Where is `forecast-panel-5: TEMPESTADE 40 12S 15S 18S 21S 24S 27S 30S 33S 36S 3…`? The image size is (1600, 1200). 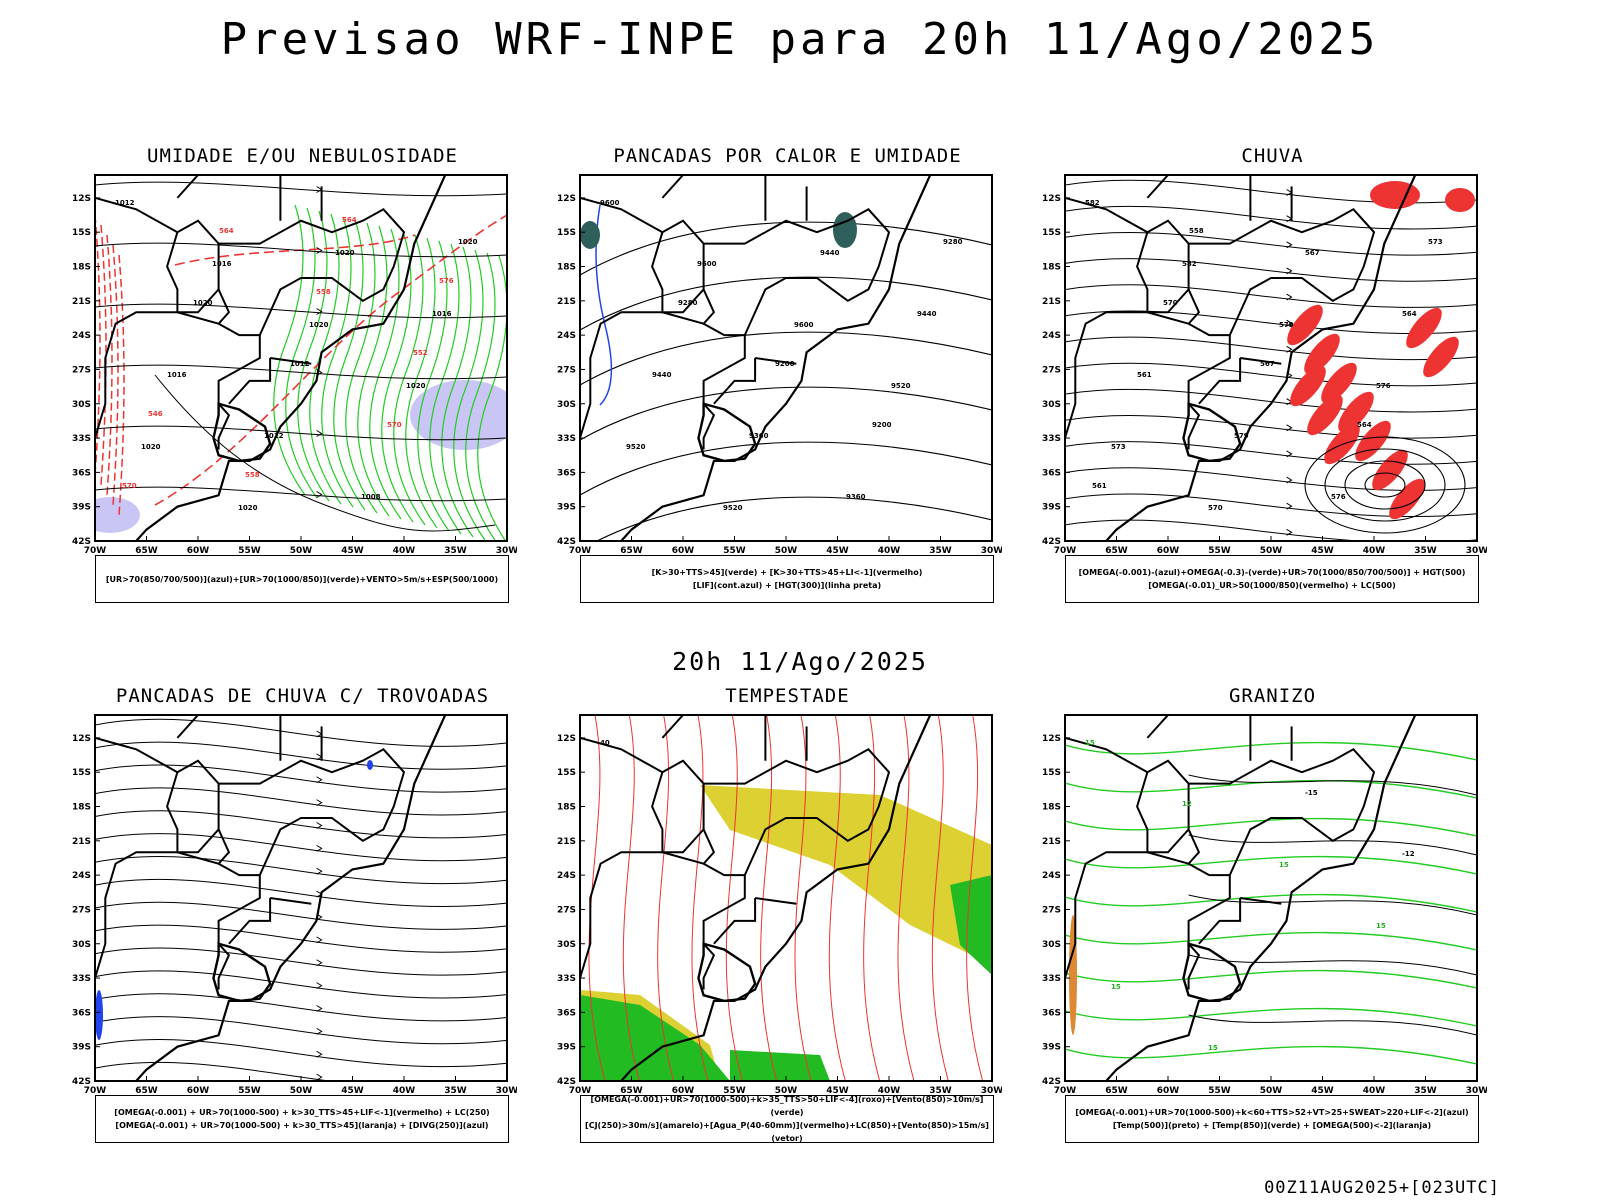 forecast-panel-5: TEMPESTADE 40 12S 15S 18S 21S 24S 27S 30S 33S 36S 3… is located at coordinates (816, 925).